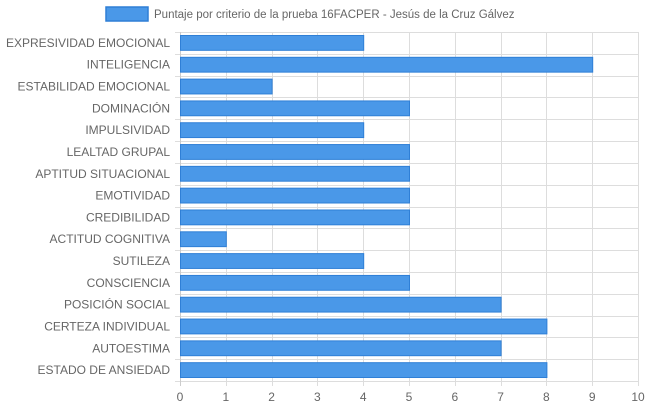 The width and height of the screenshot is (648, 415). What do you see at coordinates (500, 397) in the screenshot?
I see `x-tick-label: 7` at bounding box center [500, 397].